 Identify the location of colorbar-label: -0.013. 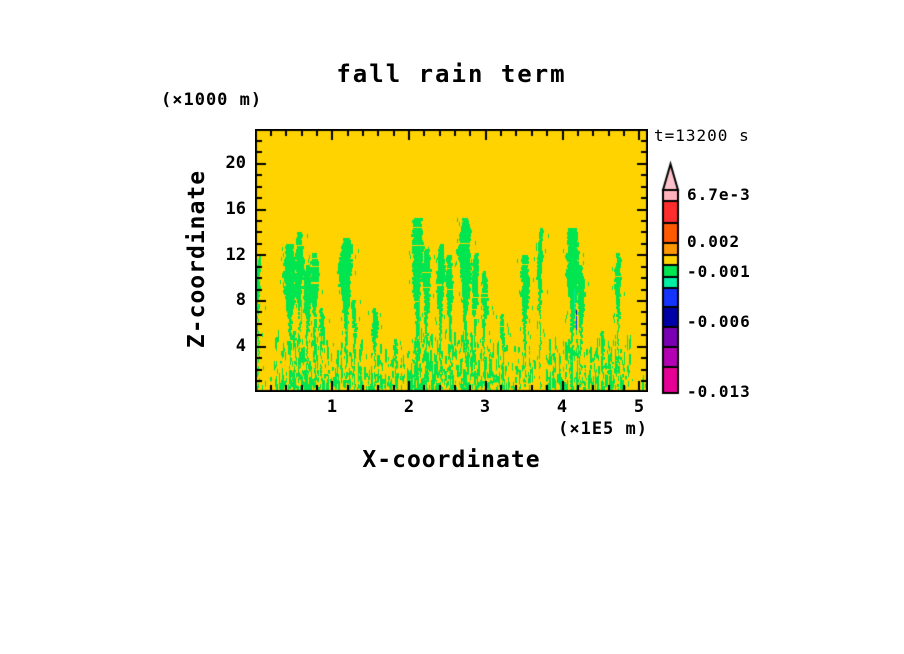
(719, 391).